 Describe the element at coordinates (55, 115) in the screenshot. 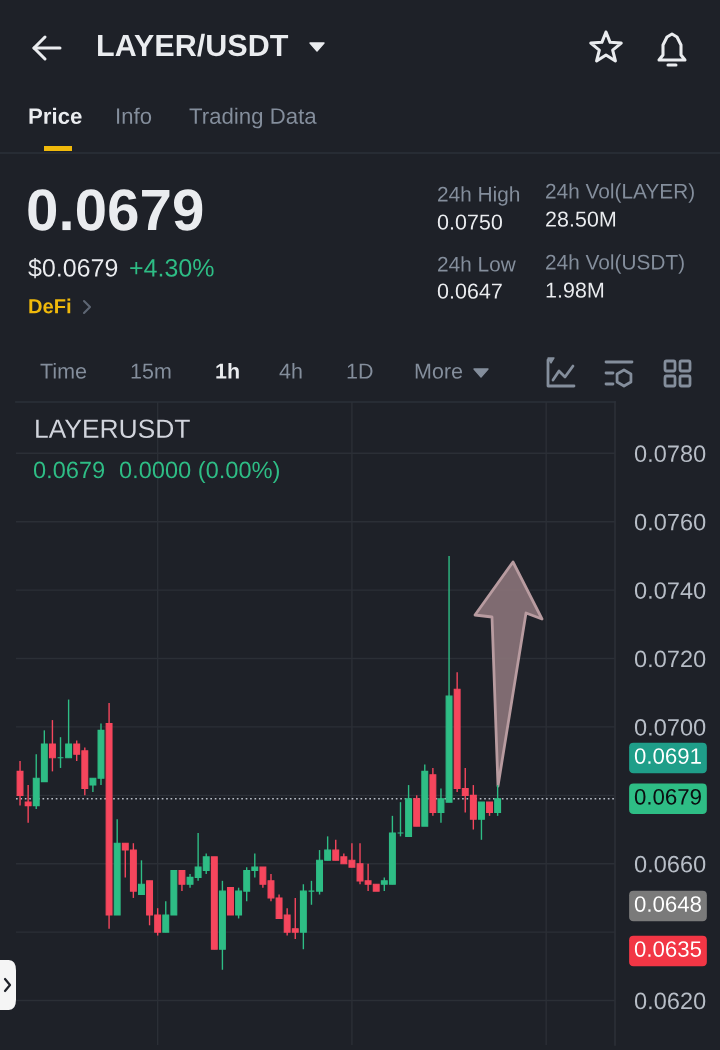

I see `text: Price` at that location.